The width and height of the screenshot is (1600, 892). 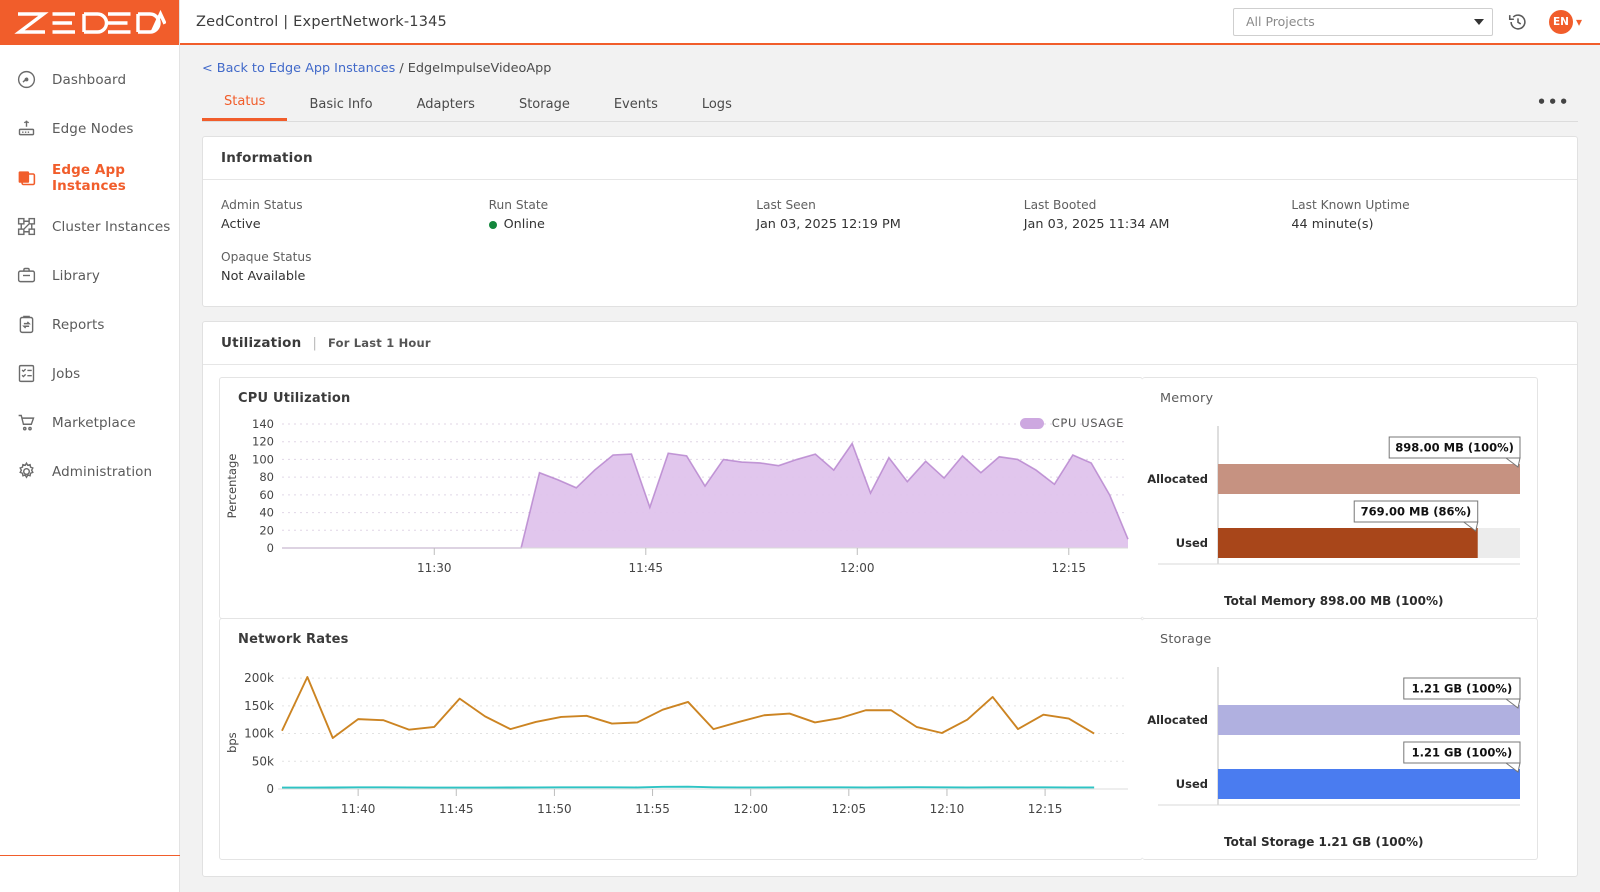 What do you see at coordinates (266, 495) in the screenshot?
I see `svg-text: 60` at bounding box center [266, 495].